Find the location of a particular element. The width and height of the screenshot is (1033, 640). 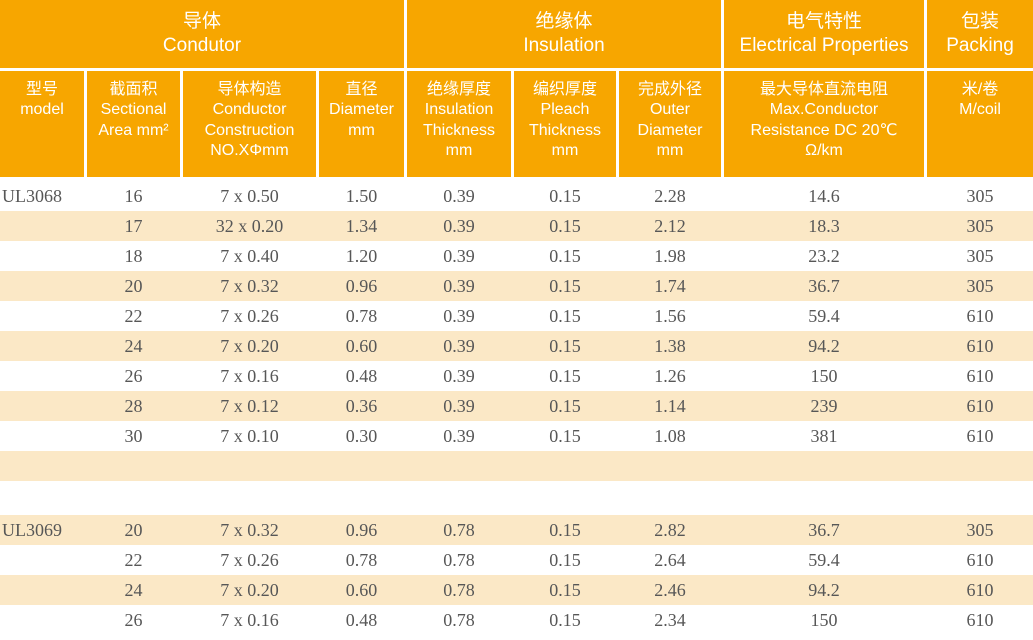

table-cell: 2.34 is located at coordinates (670, 619).